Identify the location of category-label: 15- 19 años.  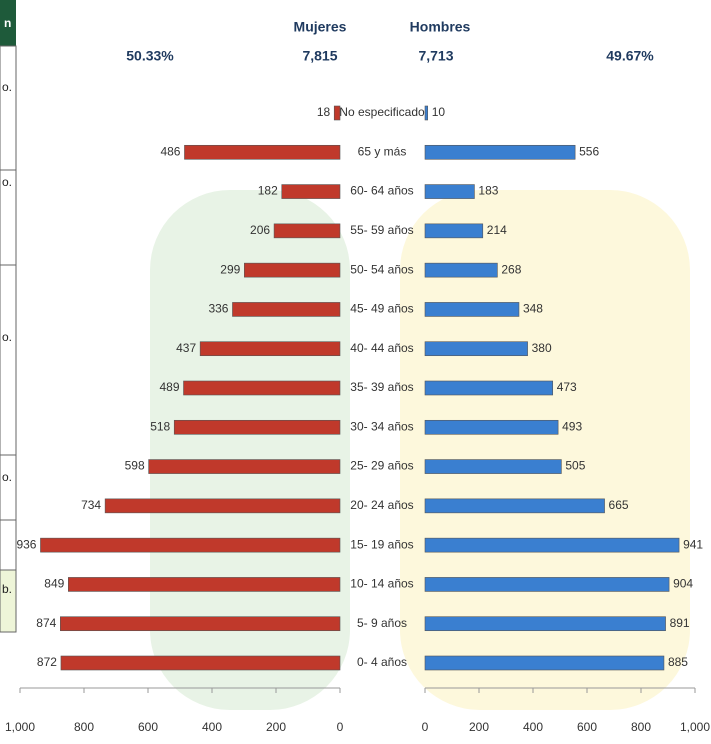
(381, 544).